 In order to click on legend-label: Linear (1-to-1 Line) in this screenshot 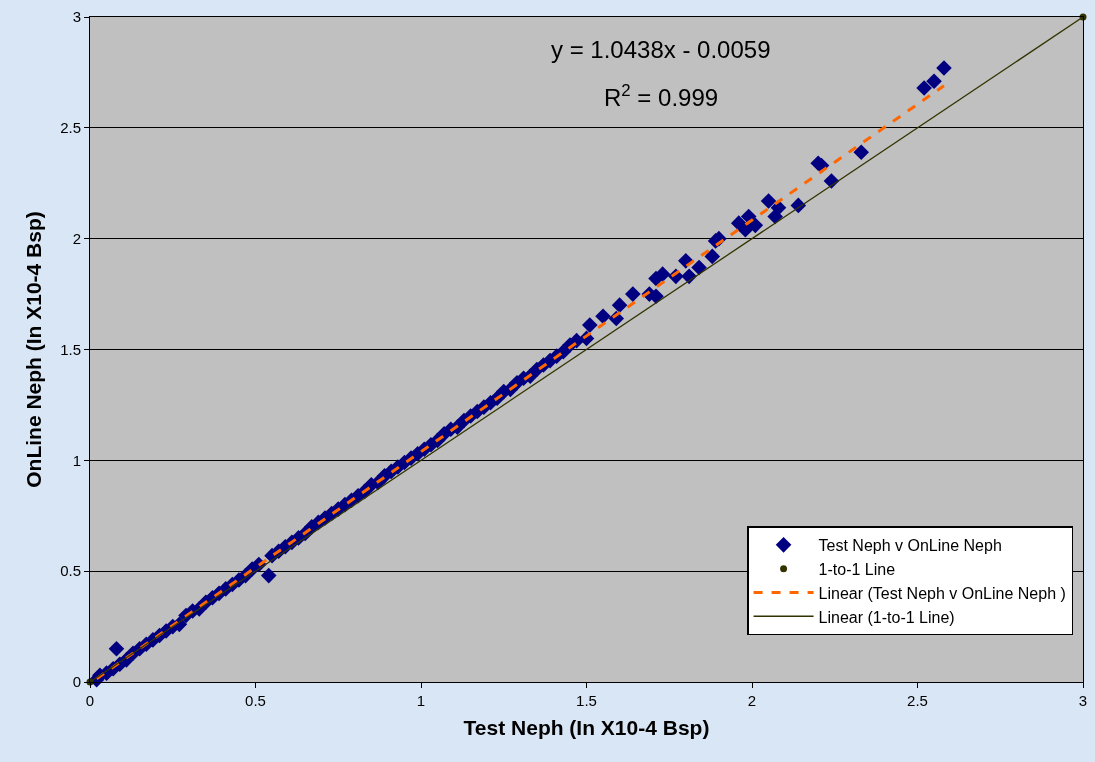, I will do `click(886, 617)`.